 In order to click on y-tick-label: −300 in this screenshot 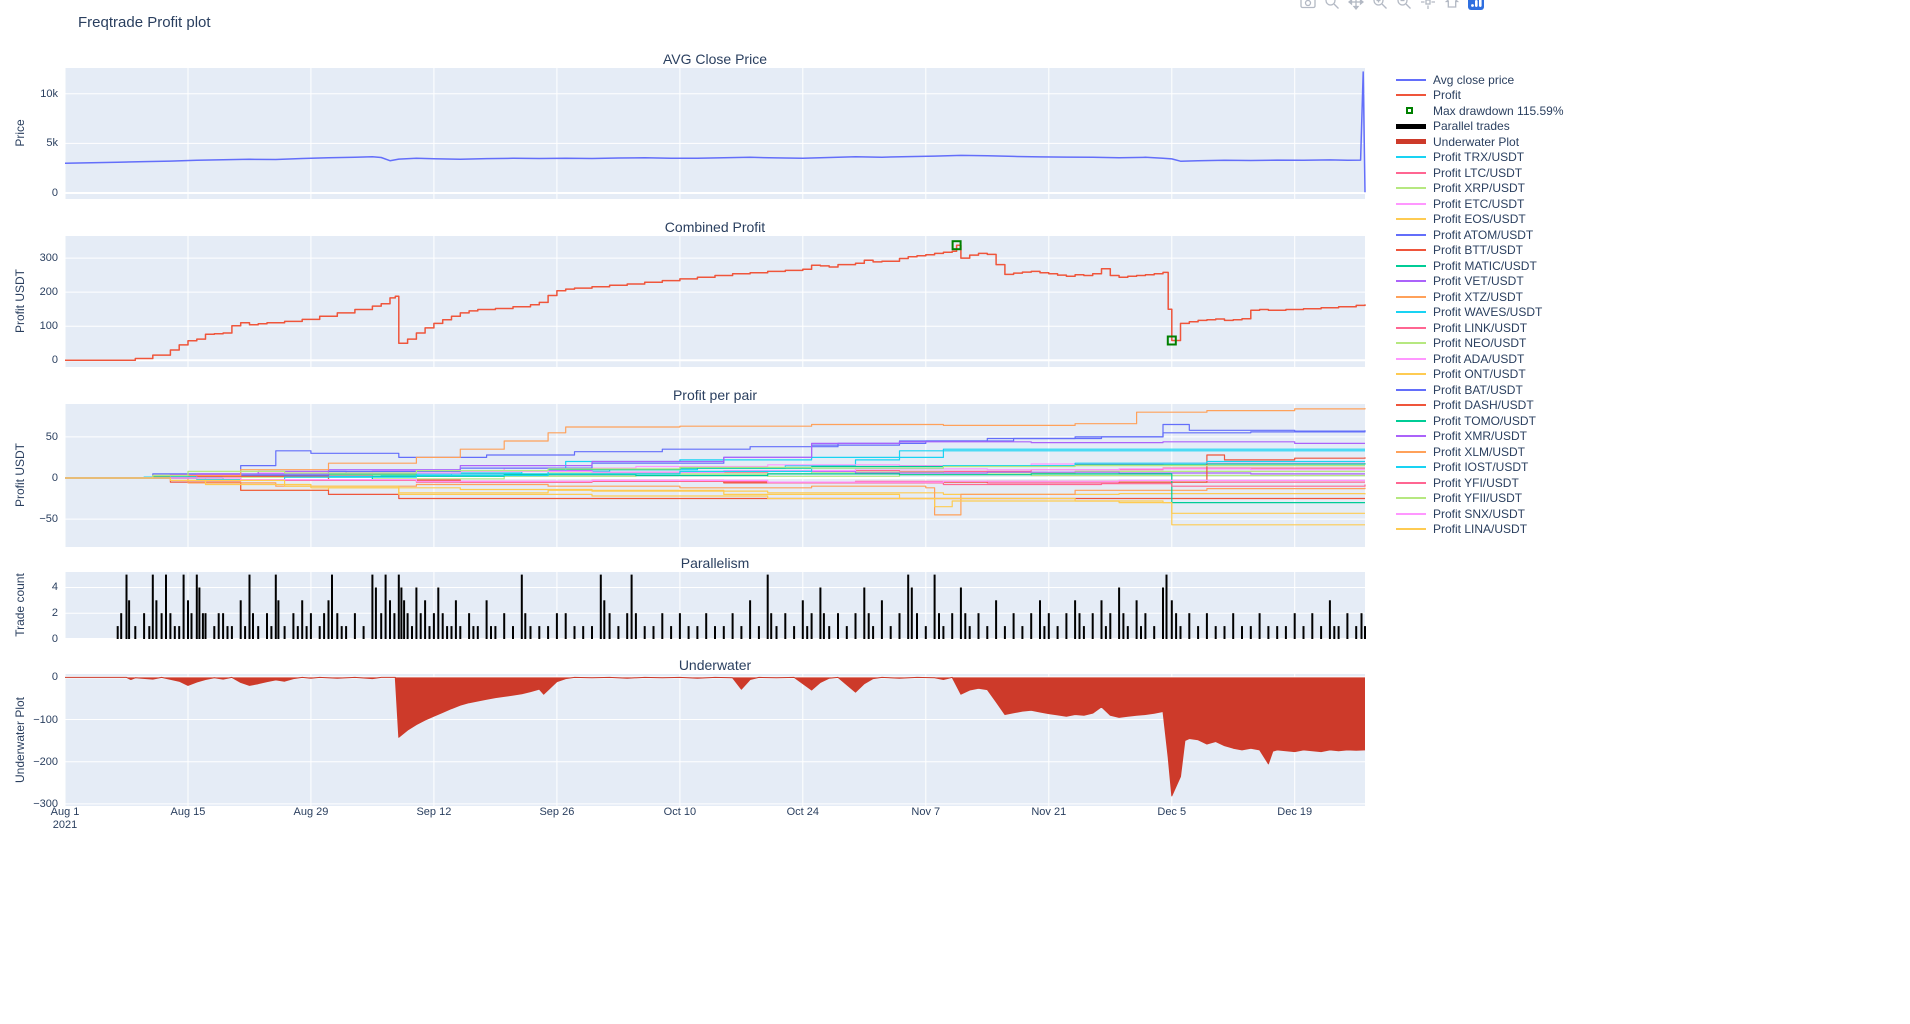, I will do `click(45, 803)`.